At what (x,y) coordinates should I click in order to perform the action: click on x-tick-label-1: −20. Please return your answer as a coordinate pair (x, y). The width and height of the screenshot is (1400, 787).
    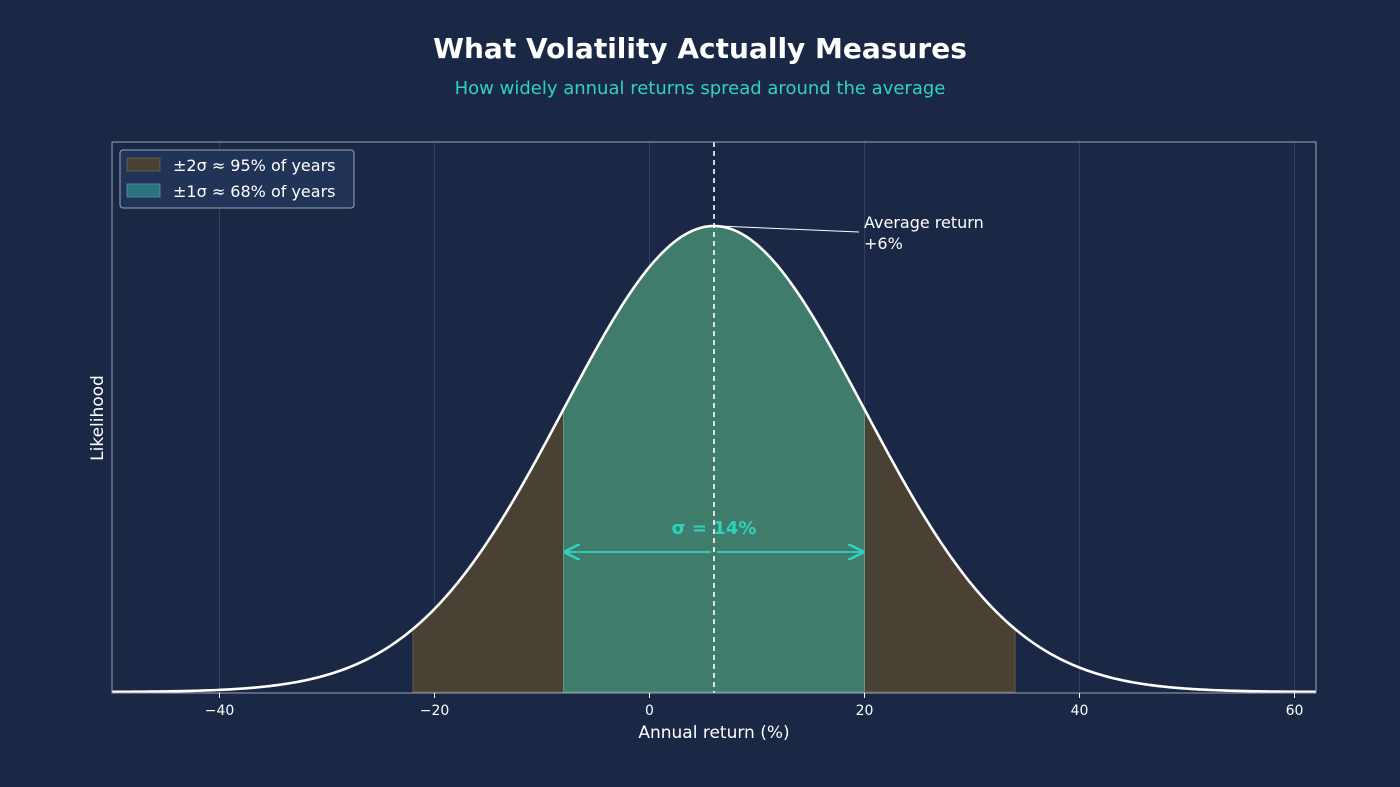
    Looking at the image, I should click on (435, 711).